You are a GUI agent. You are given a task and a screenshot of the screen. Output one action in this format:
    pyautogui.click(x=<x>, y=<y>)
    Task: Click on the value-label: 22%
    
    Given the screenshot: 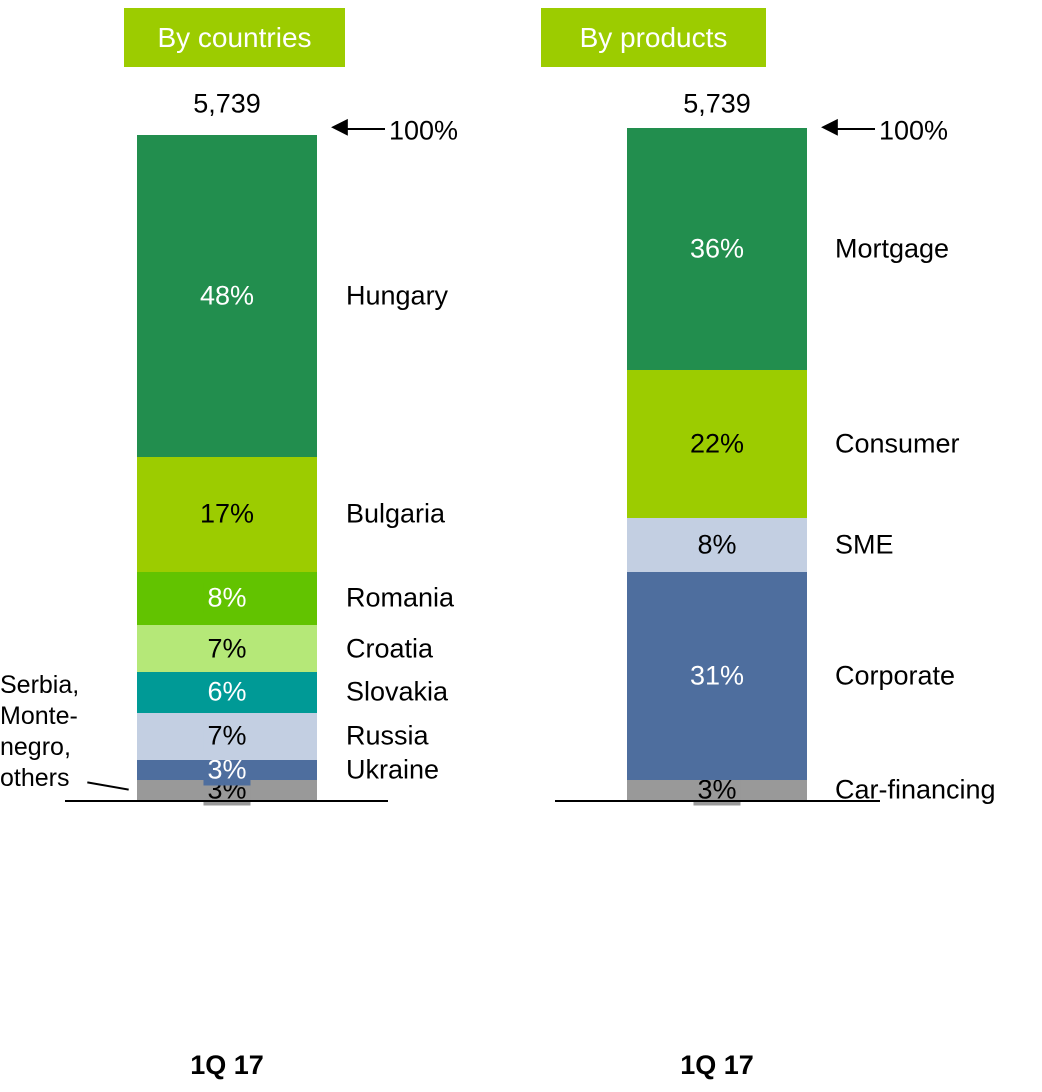 What is the action you would take?
    pyautogui.click(x=717, y=444)
    